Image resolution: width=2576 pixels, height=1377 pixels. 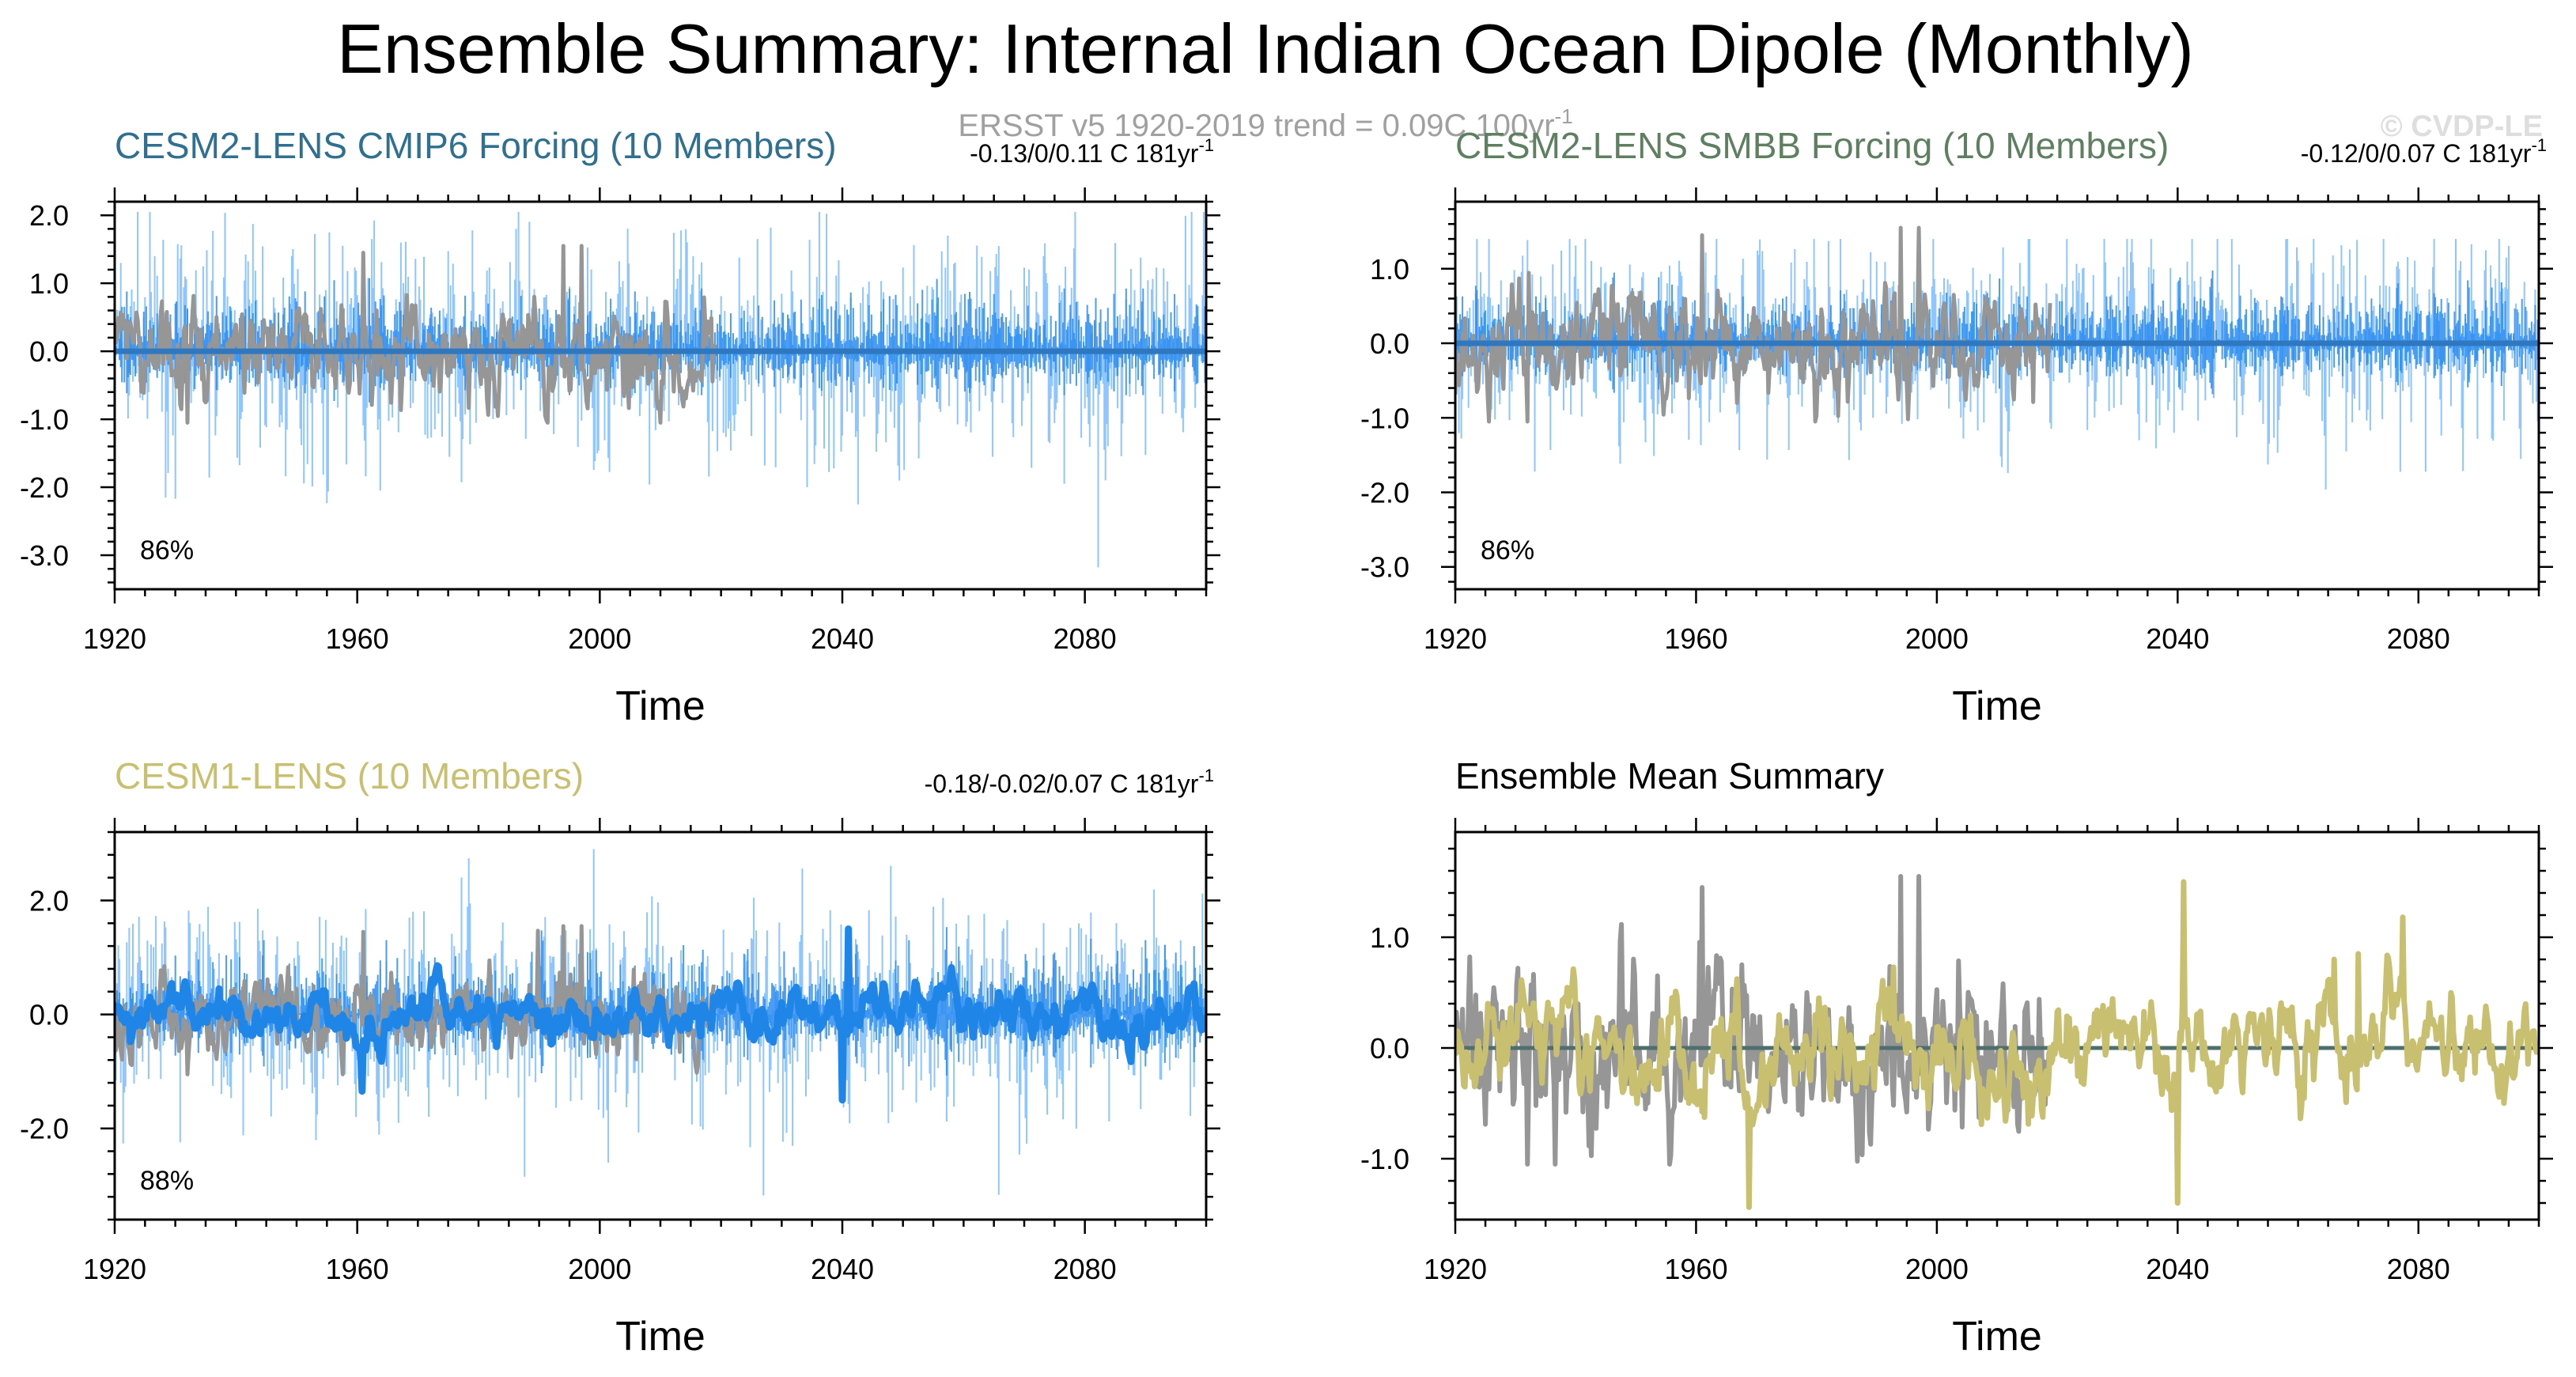 What do you see at coordinates (167, 1181) in the screenshot?
I see `panel-percent: 88%` at bounding box center [167, 1181].